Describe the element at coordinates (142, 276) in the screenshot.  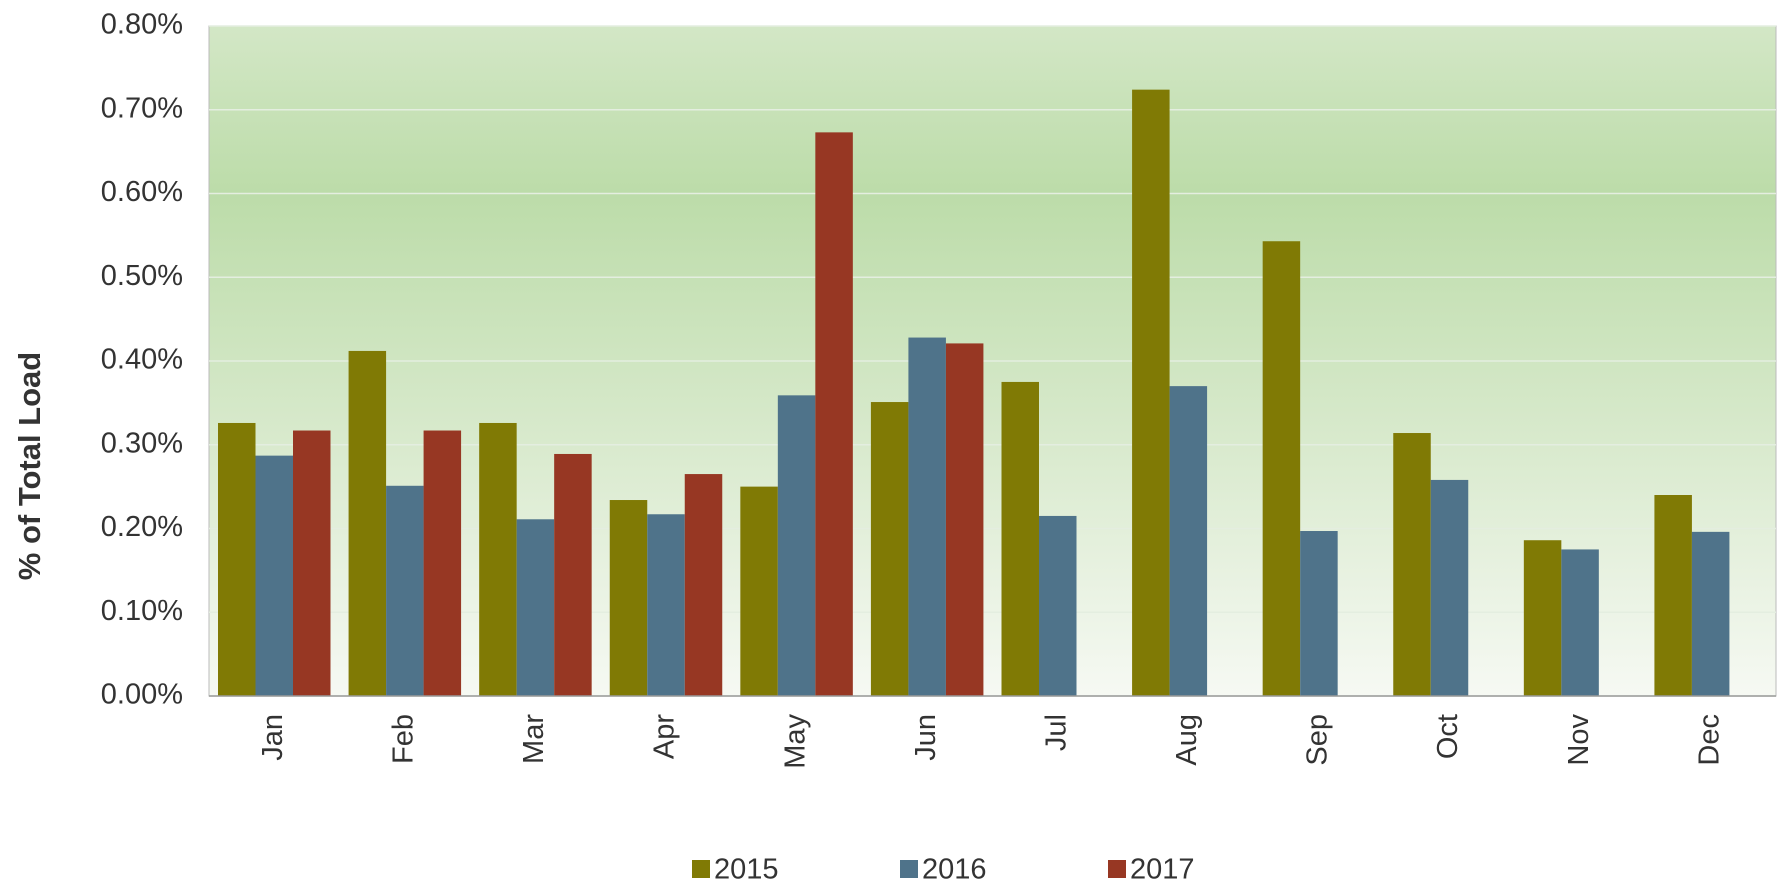
I see `y-tick-label: 0.50%` at that location.